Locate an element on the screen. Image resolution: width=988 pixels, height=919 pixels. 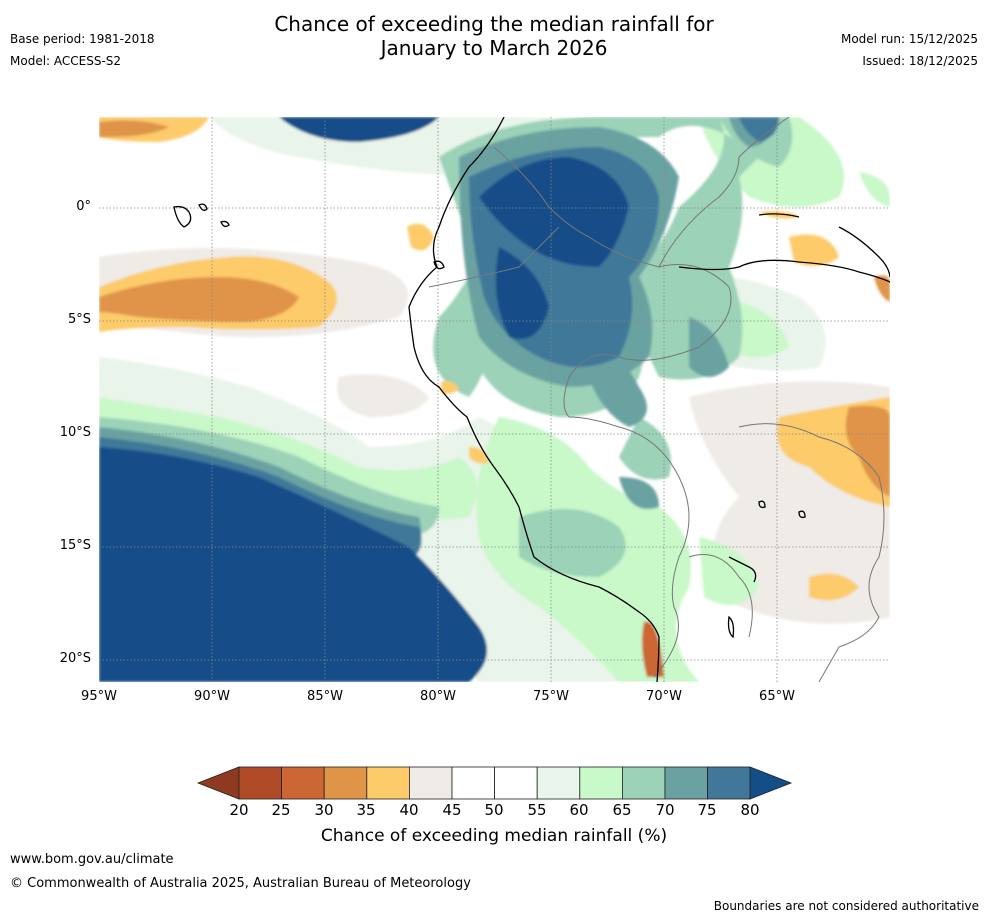
colorbar-arrow-low is located at coordinates (218, 783).